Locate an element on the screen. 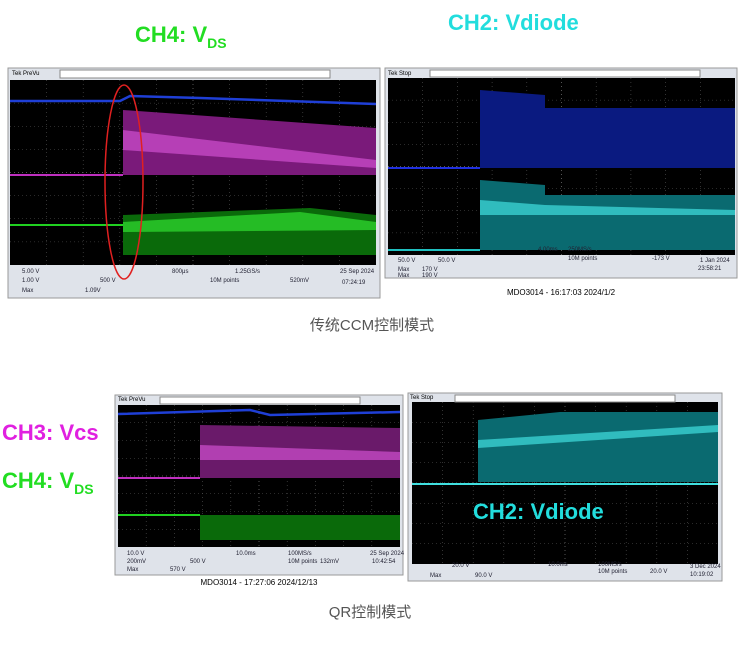 This screenshot has width=740, height=652. readout: 250MS/s is located at coordinates (580, 250).